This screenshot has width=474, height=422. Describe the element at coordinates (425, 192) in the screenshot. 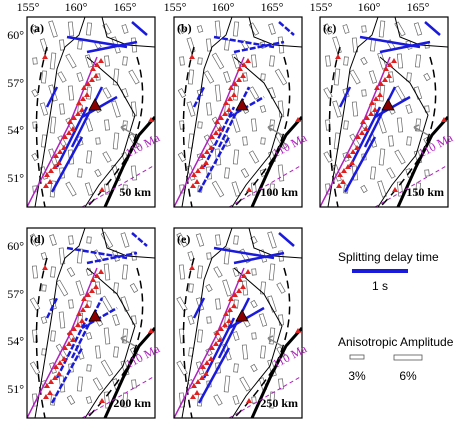

I see `depth-label: 150 km` at that location.